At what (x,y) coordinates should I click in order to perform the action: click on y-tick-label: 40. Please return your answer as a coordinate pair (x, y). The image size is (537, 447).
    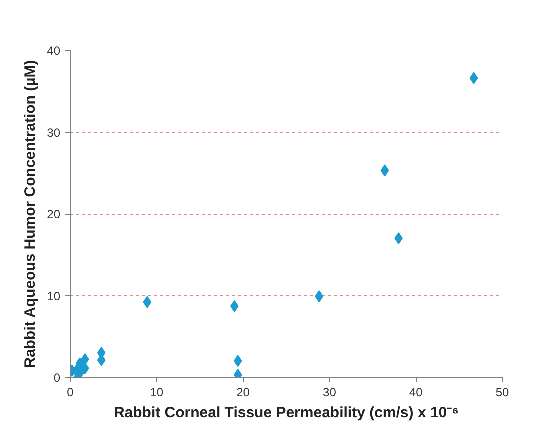
    Looking at the image, I should click on (54, 51).